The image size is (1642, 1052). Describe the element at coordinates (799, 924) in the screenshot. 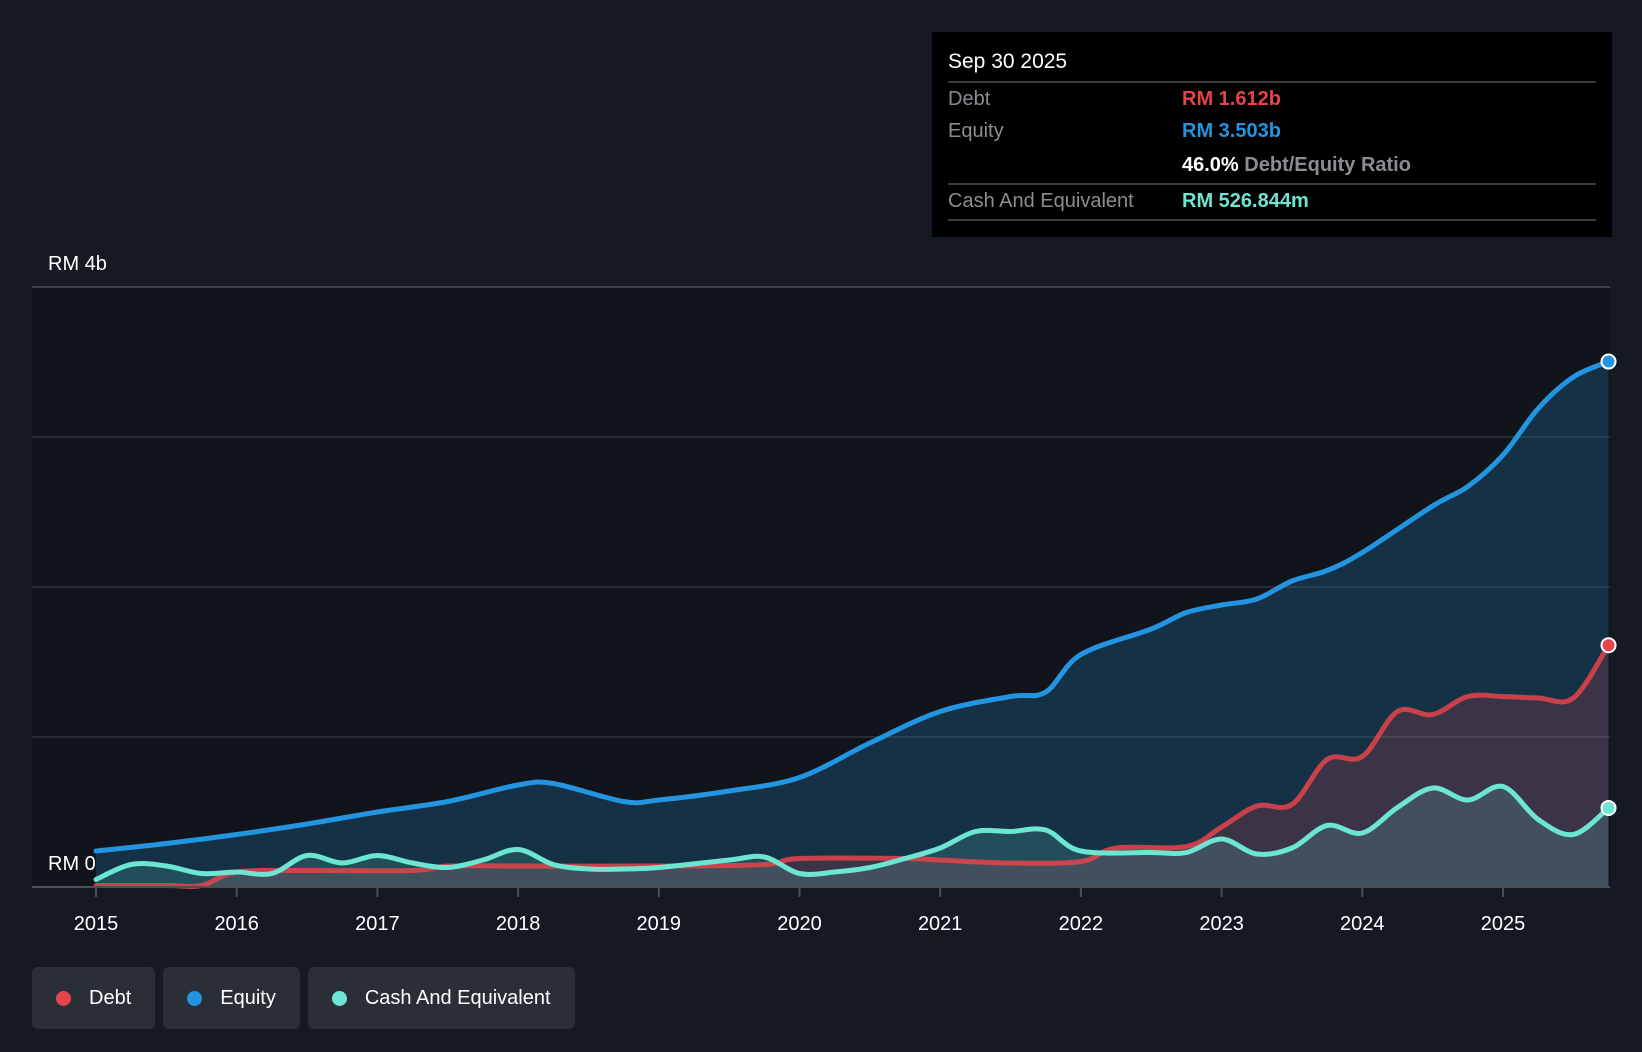

I see `x-tick-label: 2020` at that location.